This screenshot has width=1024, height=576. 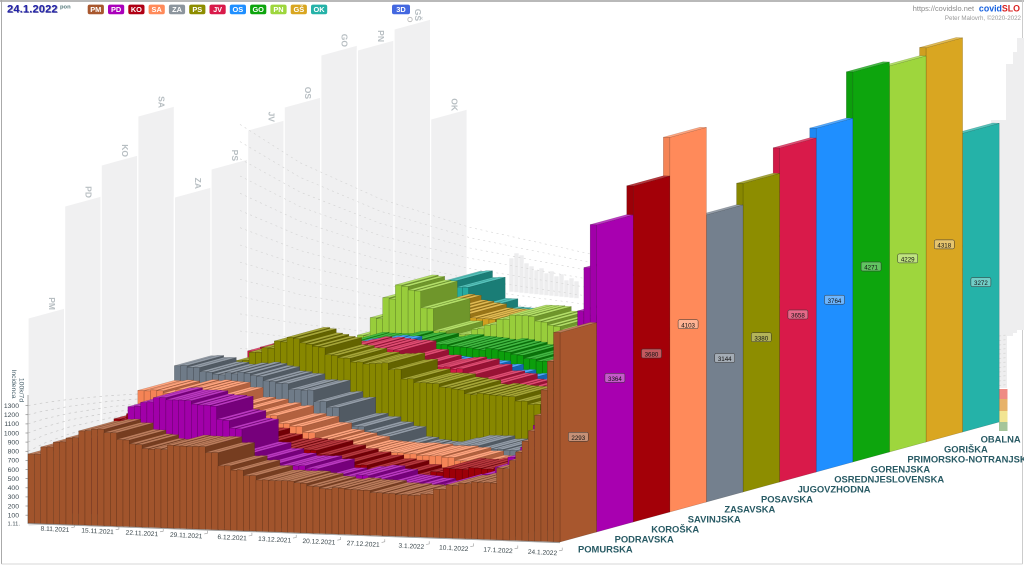 I want to click on svg-text: 1100, so click(x=11, y=424).